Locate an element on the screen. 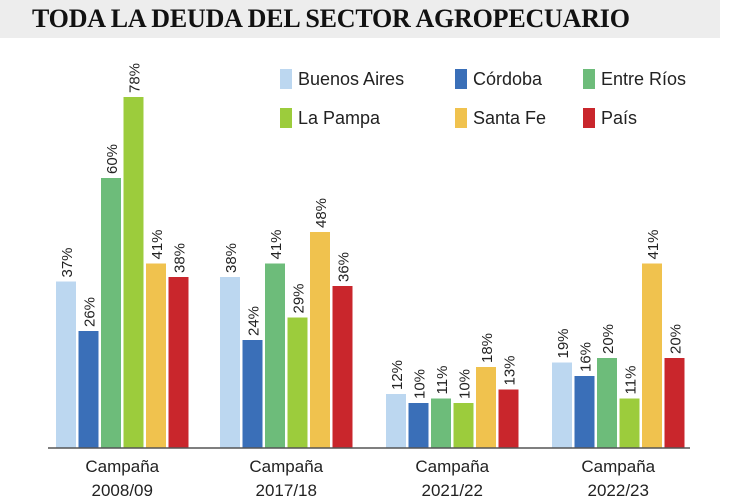  data-label-1-0: 38% is located at coordinates (231, 258).